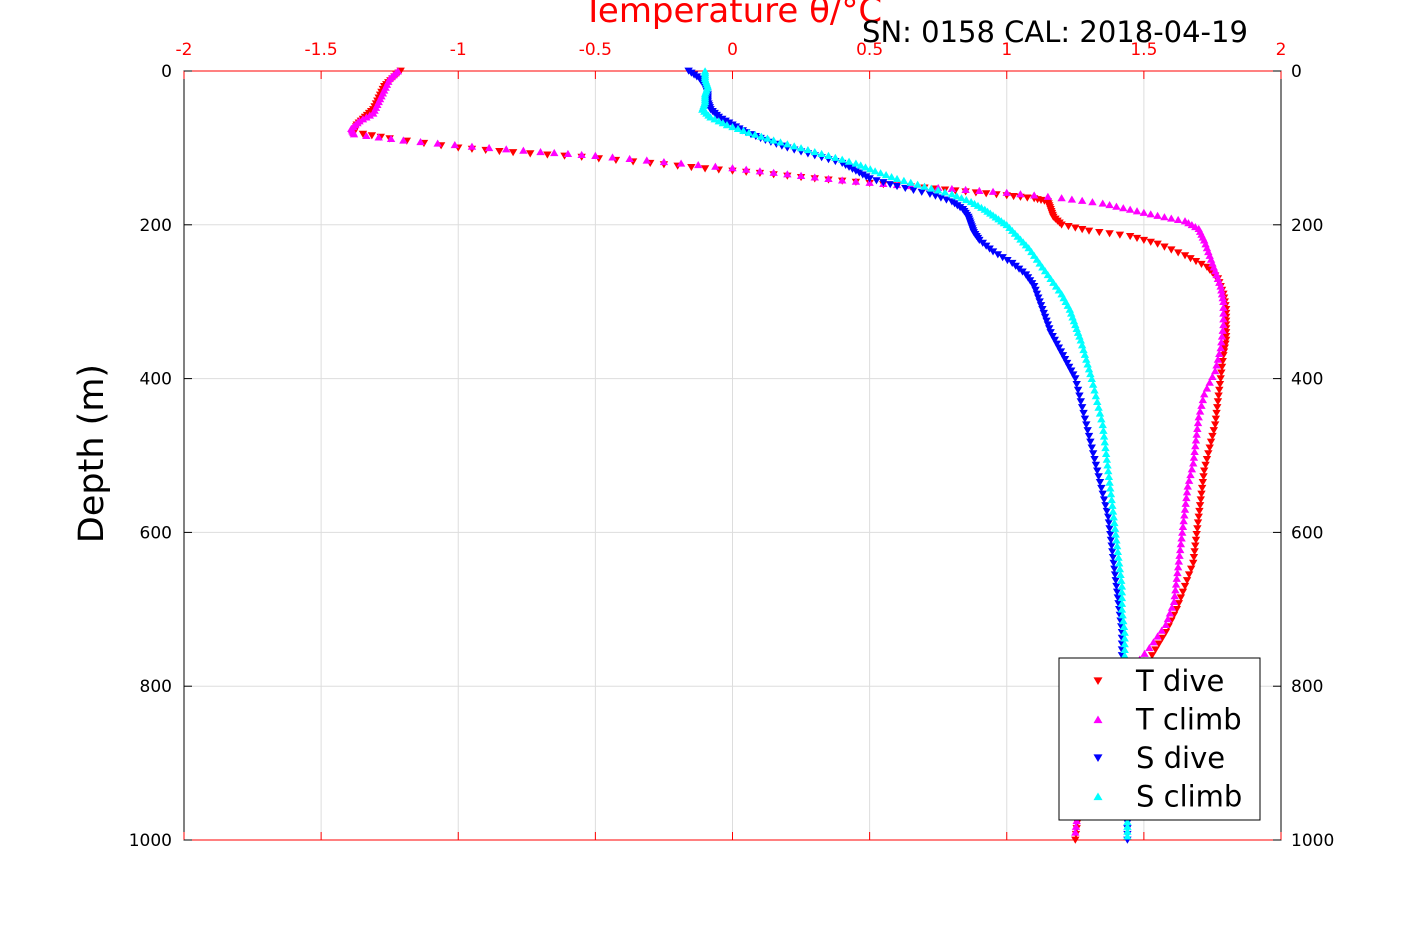 The image size is (1417, 945). I want to click on legend-label: S dive, so click(1180, 758).